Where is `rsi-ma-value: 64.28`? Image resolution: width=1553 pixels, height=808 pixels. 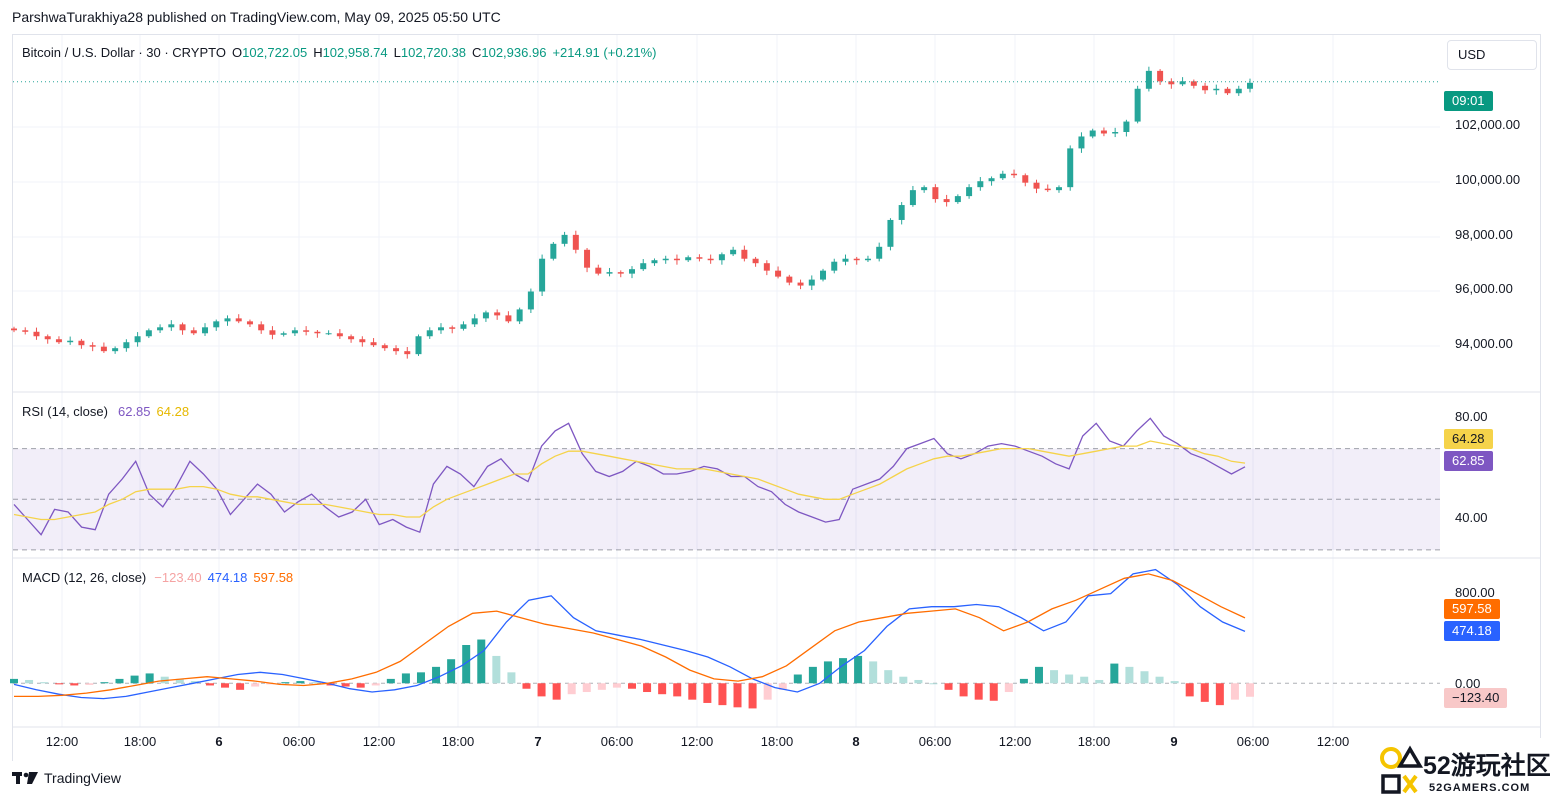
rsi-ma-value: 64.28 is located at coordinates (173, 411).